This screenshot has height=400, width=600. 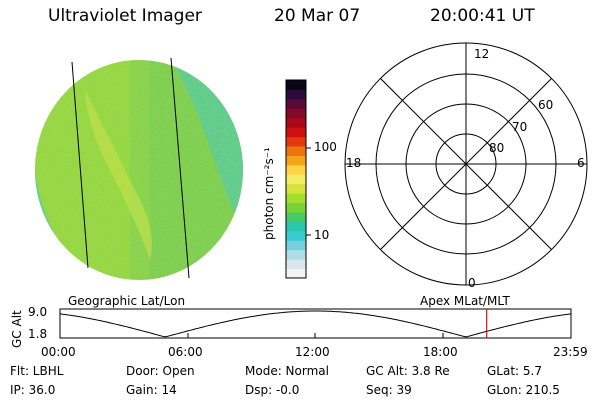 I want to click on alt-tick-9: 9.0, so click(x=38, y=312).